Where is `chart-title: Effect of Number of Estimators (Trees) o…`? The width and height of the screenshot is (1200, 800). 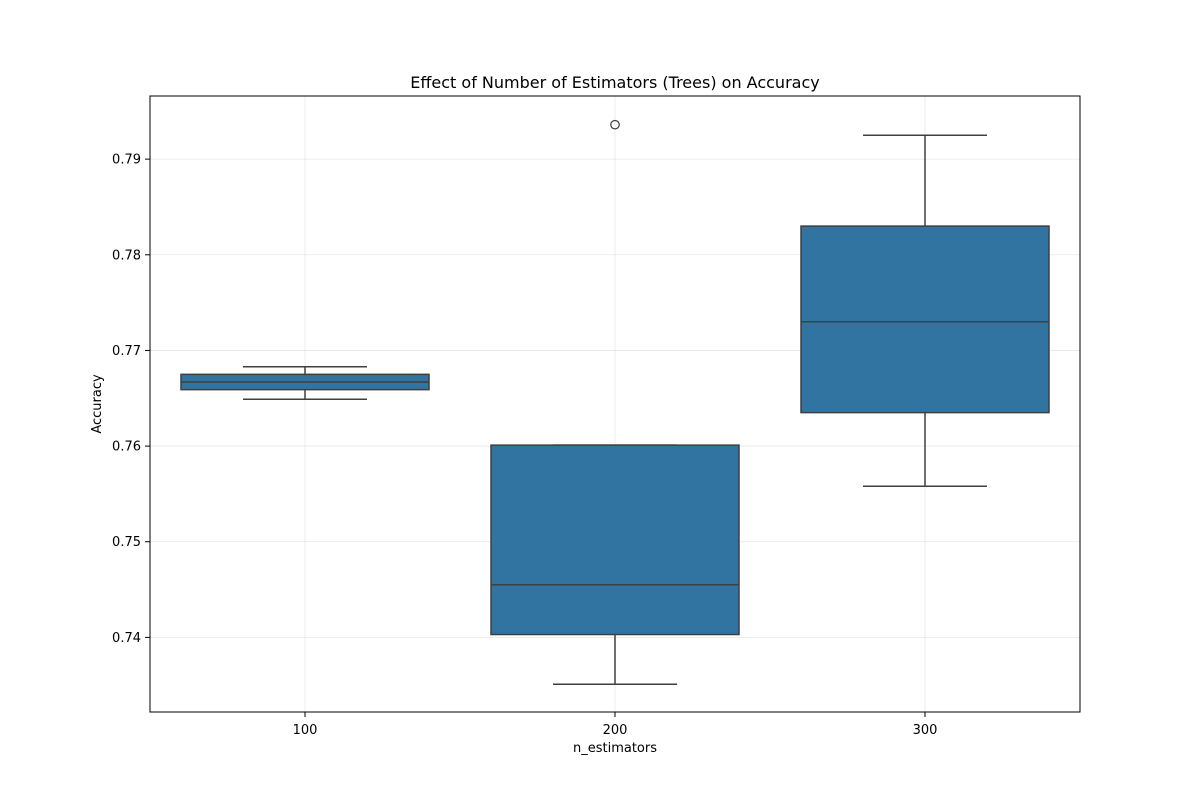 chart-title: Effect of Number of Estimators (Trees) o… is located at coordinates (614, 82).